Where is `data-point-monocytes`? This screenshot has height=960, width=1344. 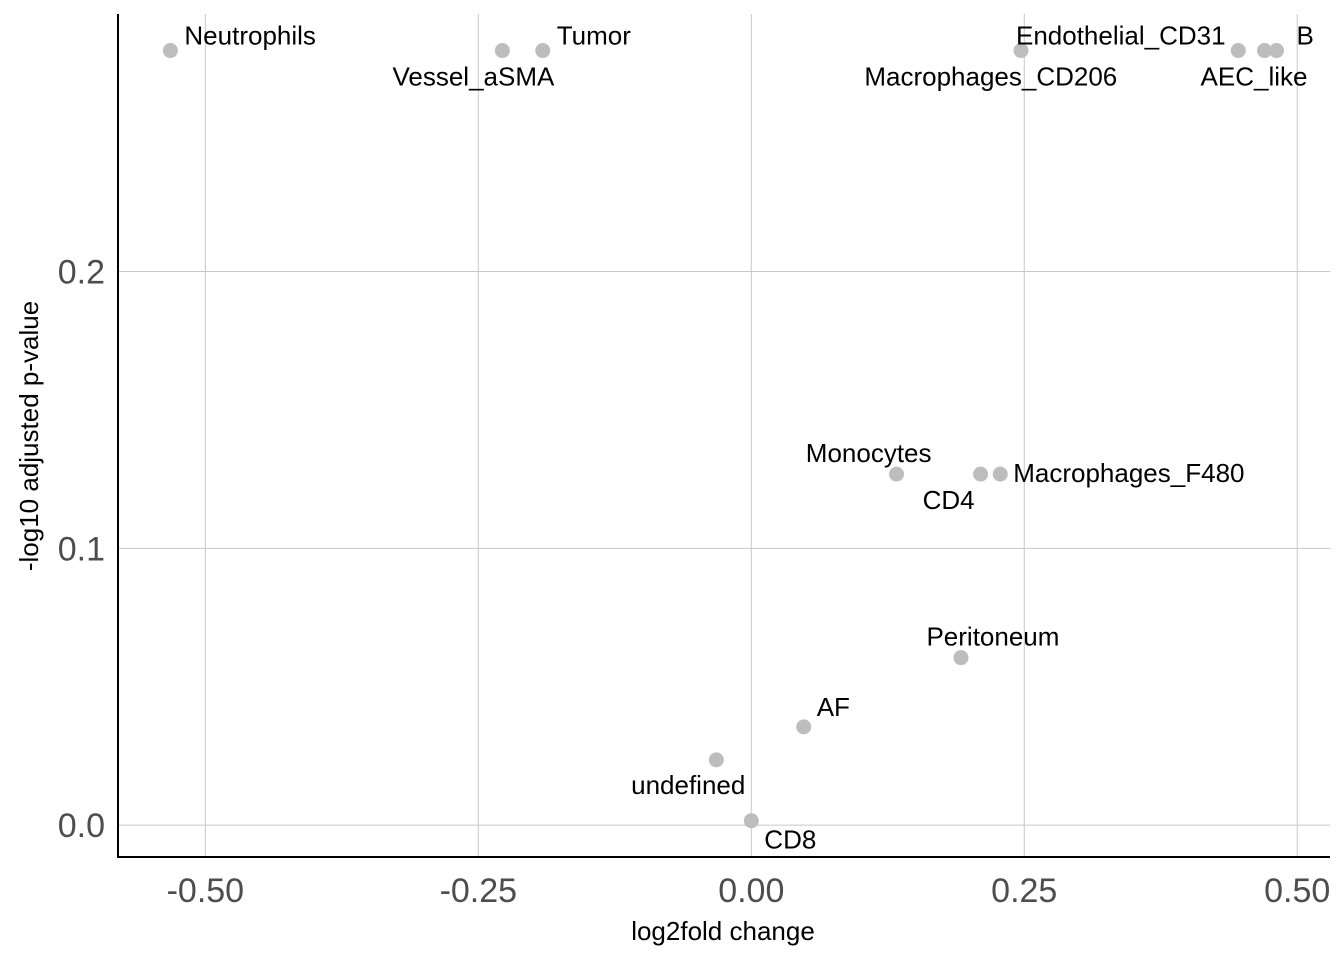
data-point-monocytes is located at coordinates (897, 474).